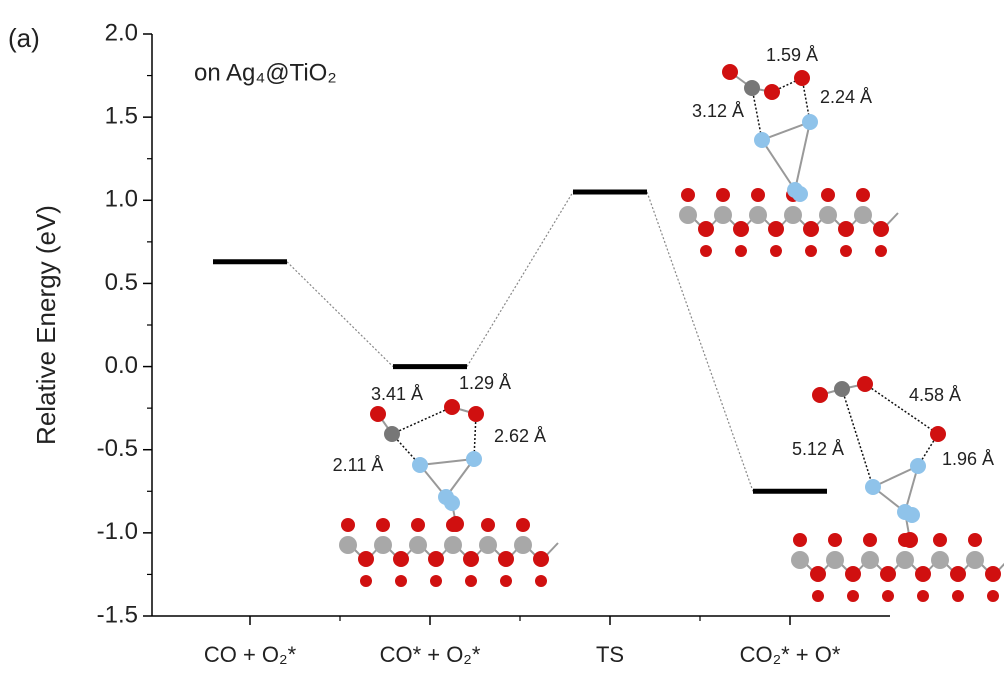  What do you see at coordinates (117, 531) in the screenshot?
I see `y-tick-label: -1.0` at bounding box center [117, 531].